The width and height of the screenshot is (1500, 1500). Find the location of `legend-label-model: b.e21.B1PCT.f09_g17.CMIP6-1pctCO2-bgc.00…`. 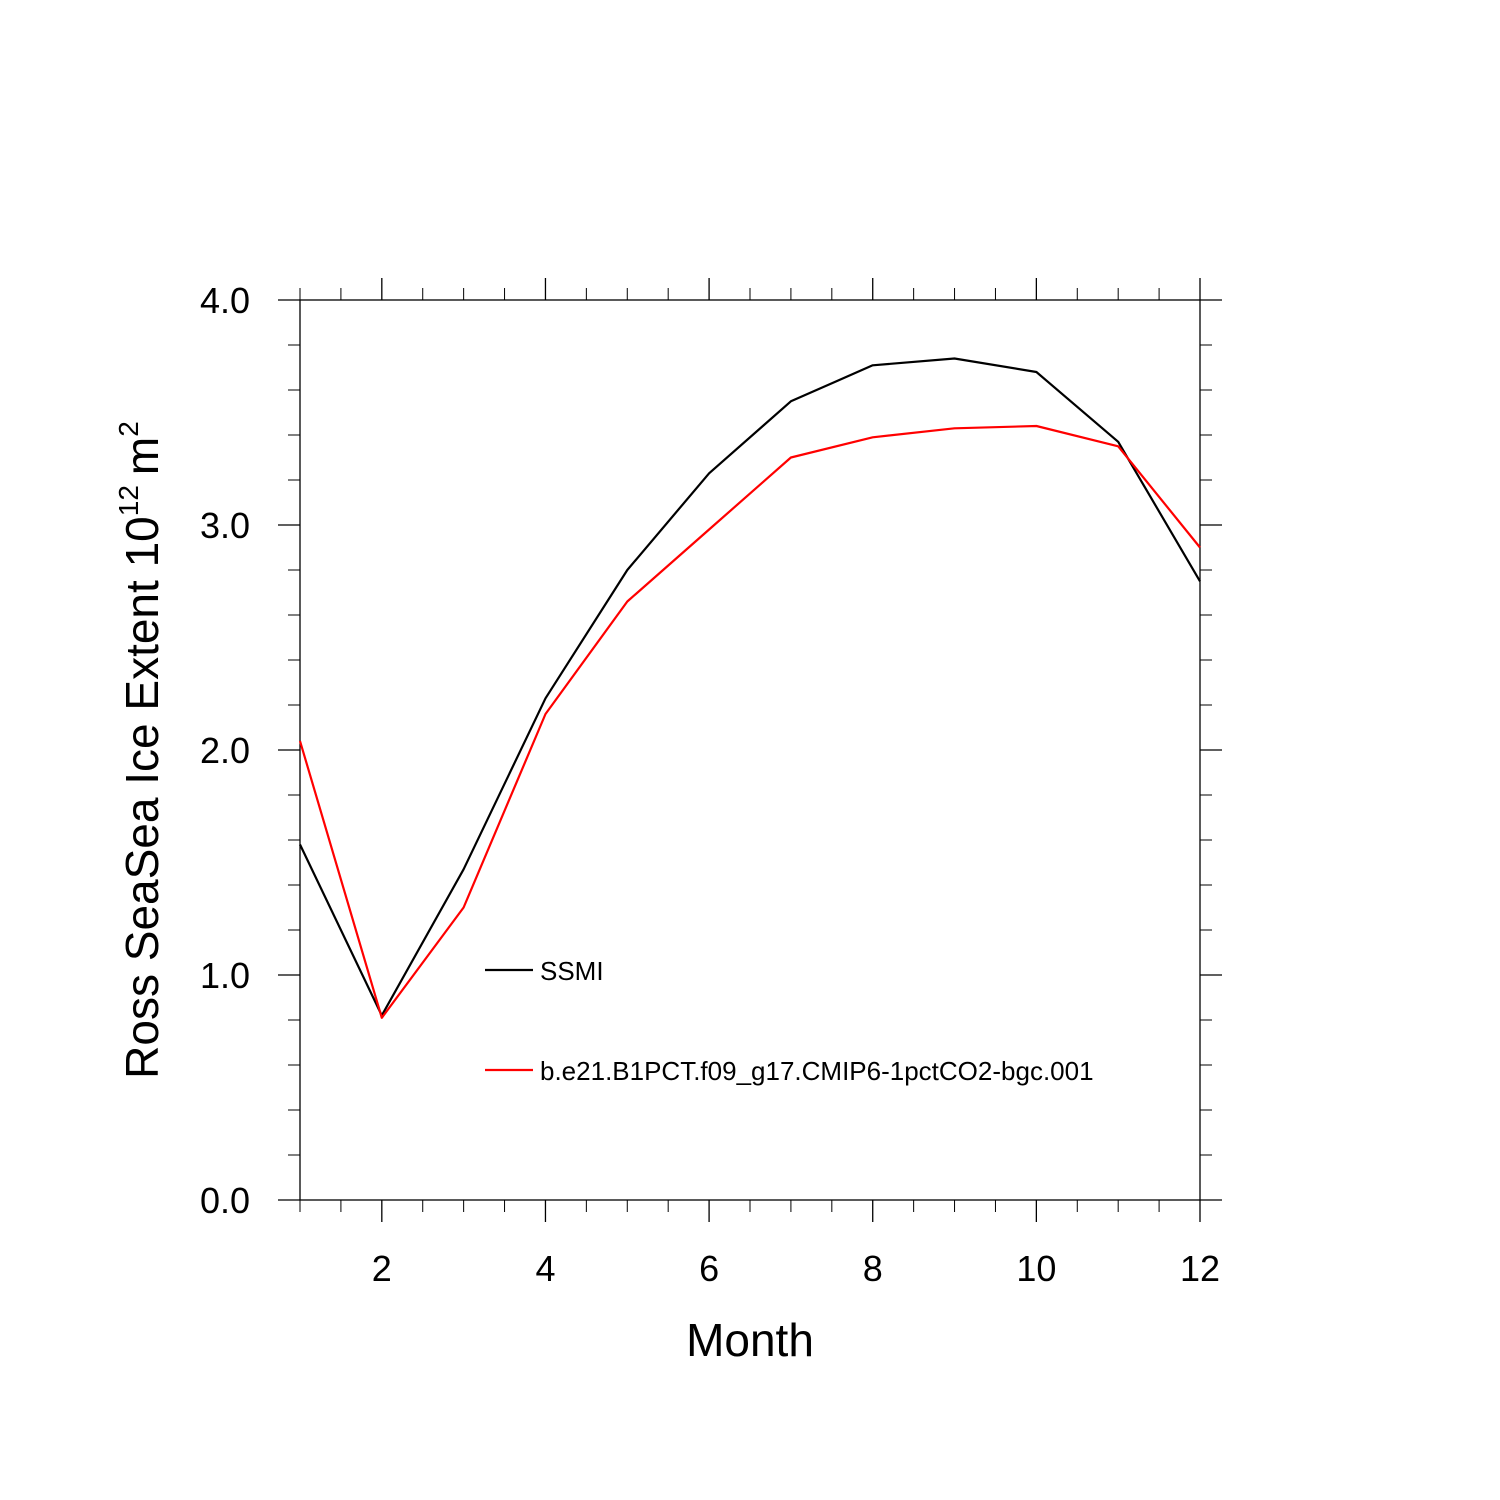

legend-label-model: b.e21.B1PCT.f09_g17.CMIP6-1pctCO2-bgc.00… is located at coordinates (817, 1071).